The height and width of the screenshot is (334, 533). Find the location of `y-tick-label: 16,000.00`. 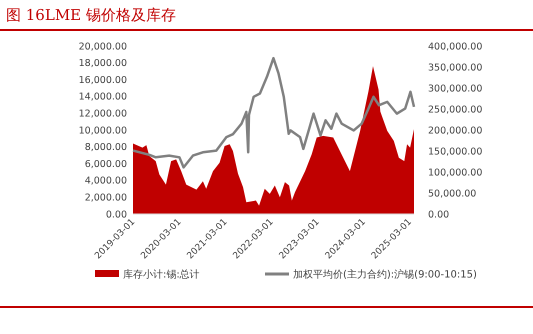

y-tick-label: 16,000.00 is located at coordinates (102, 80).